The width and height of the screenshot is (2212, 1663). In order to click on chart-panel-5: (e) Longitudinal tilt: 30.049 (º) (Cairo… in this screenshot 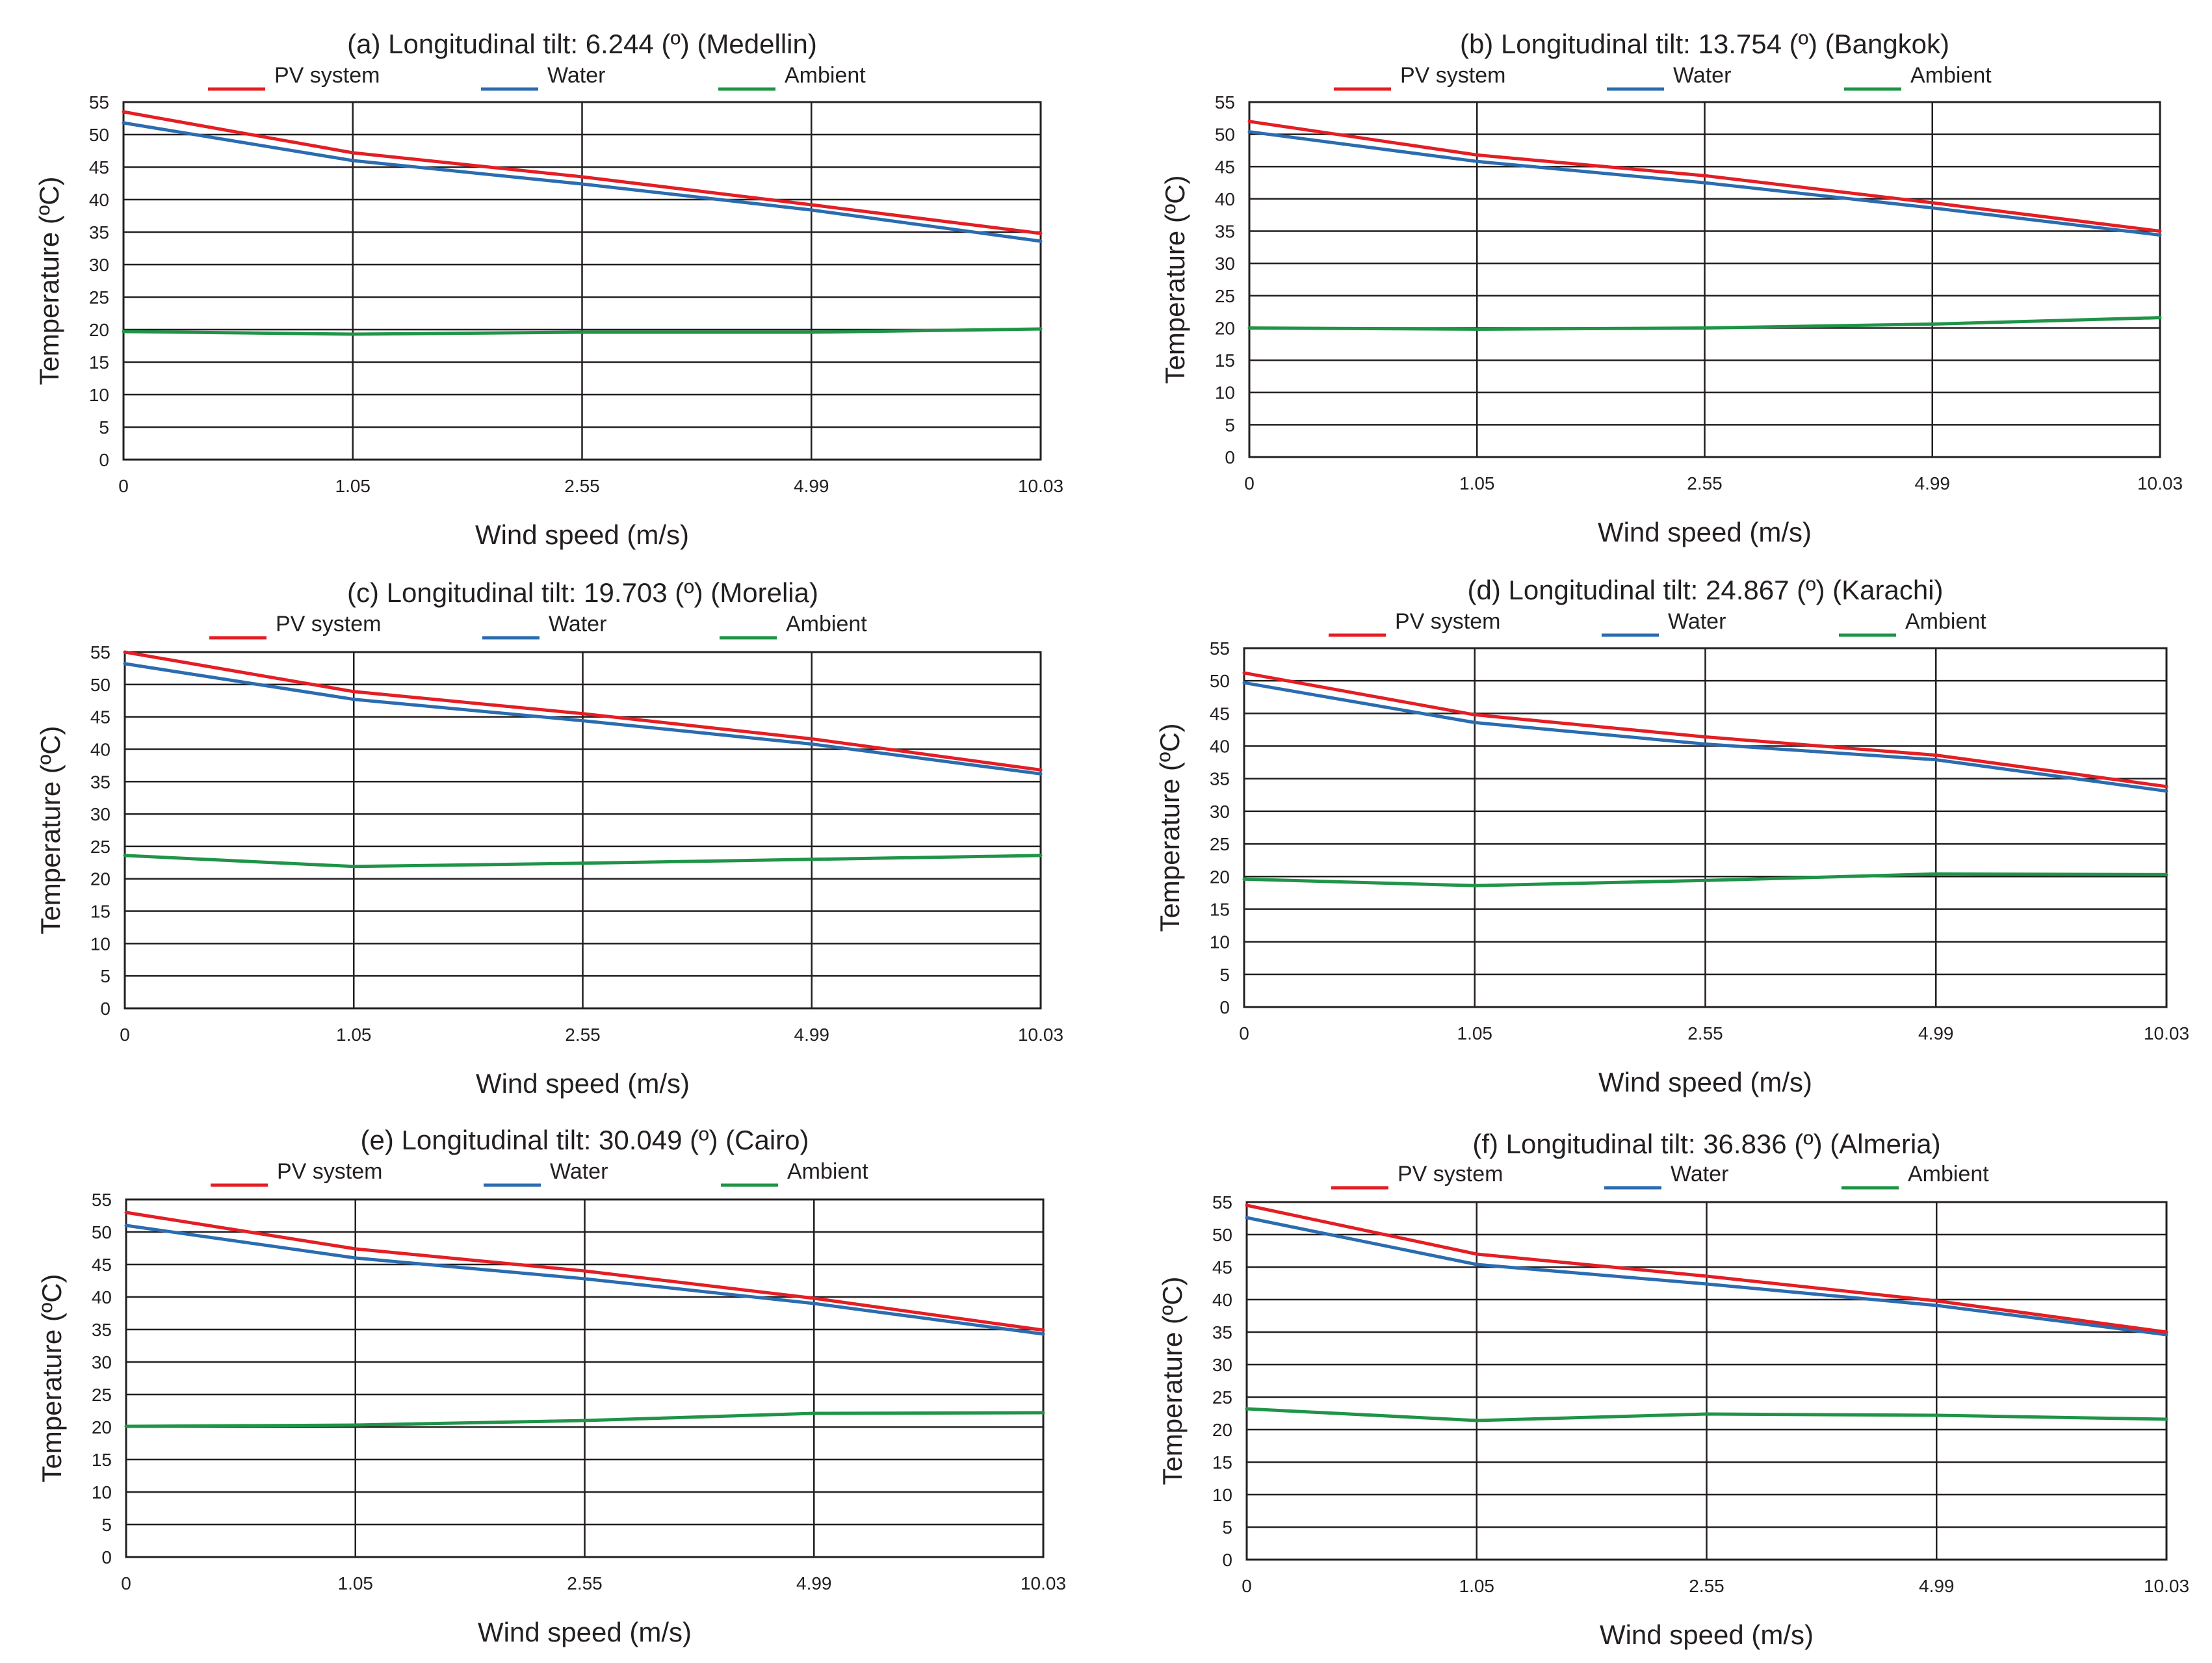, I will do `click(551, 1386)`.